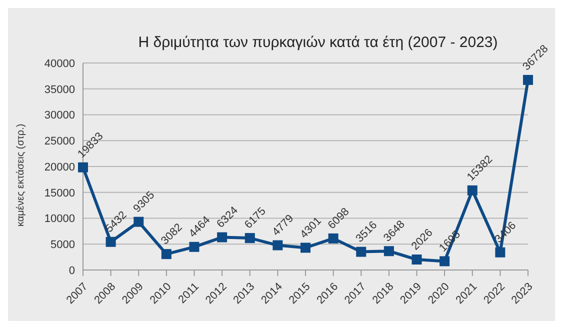  I want to click on chart-title: Η δριμύτητα των πυρκαγιών κατά τα έτη (2007 - 2023), so click(318, 42).